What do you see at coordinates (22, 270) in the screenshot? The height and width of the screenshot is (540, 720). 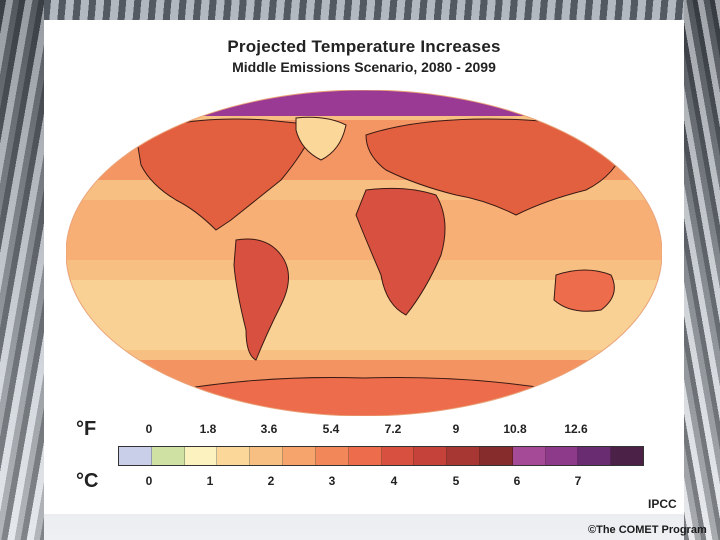 I see `background-photo-left` at bounding box center [22, 270].